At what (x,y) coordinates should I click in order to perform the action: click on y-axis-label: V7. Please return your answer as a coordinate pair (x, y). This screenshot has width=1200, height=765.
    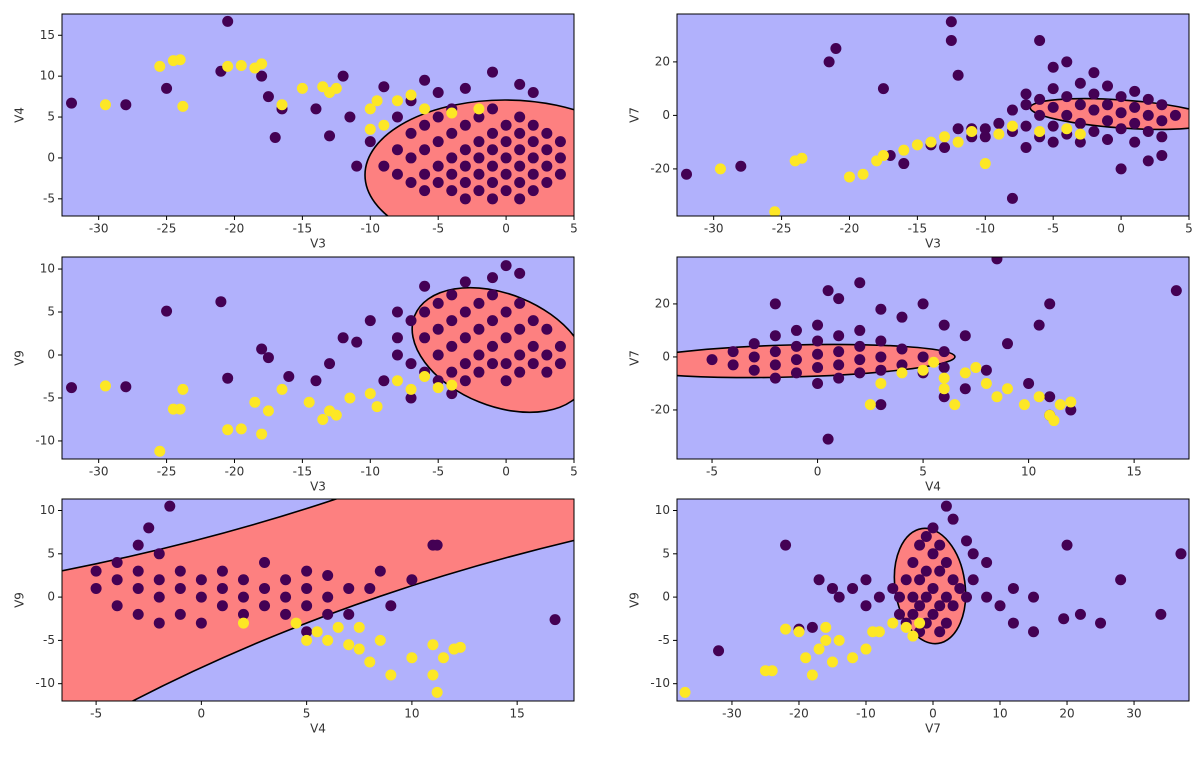
    Looking at the image, I should click on (635, 115).